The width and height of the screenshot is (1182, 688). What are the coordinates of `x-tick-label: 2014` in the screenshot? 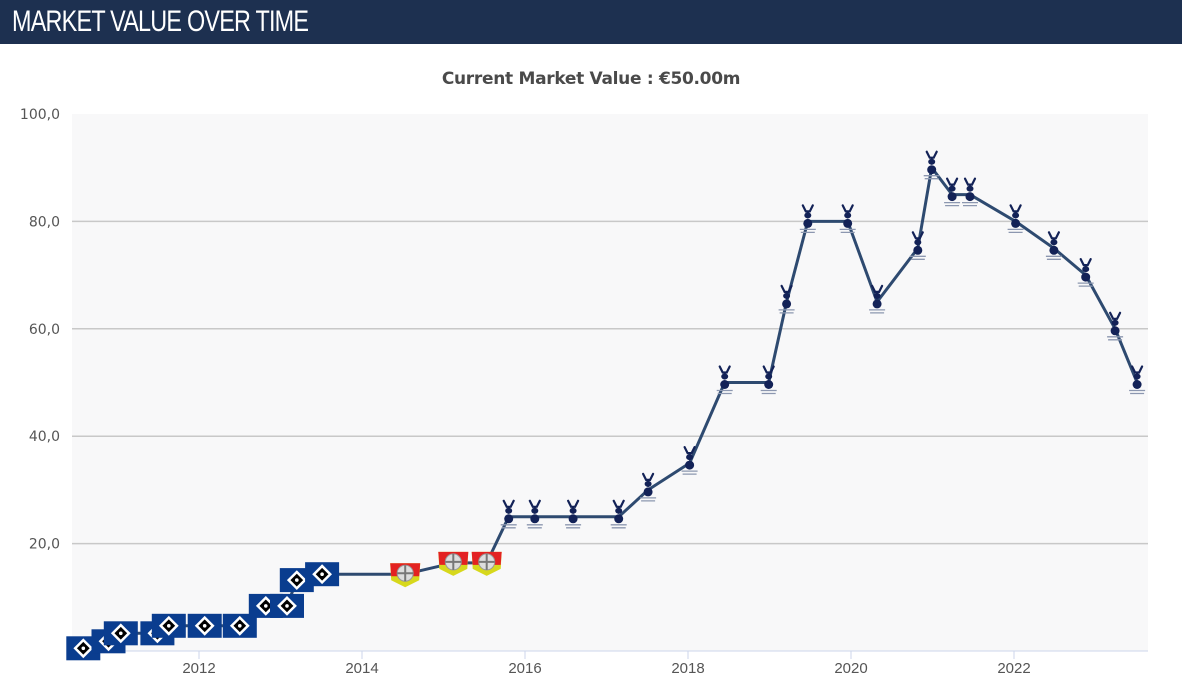 It's located at (361, 668).